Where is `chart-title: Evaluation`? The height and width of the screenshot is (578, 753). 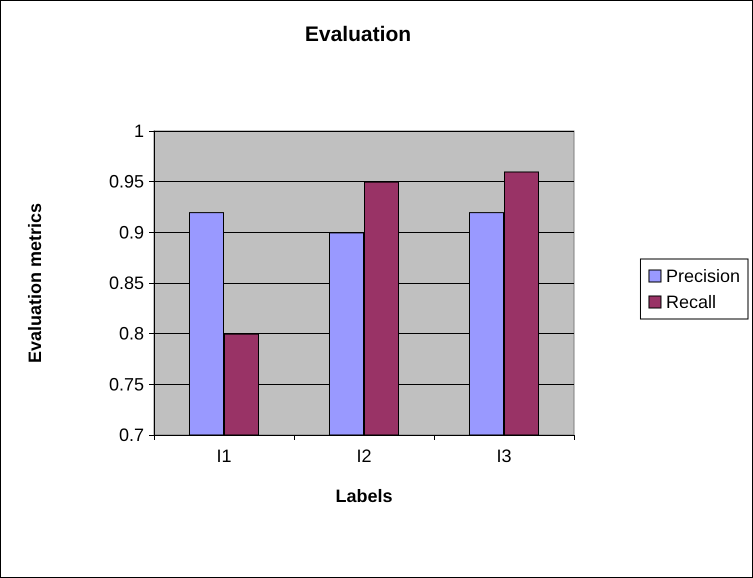 chart-title: Evaluation is located at coordinates (358, 34).